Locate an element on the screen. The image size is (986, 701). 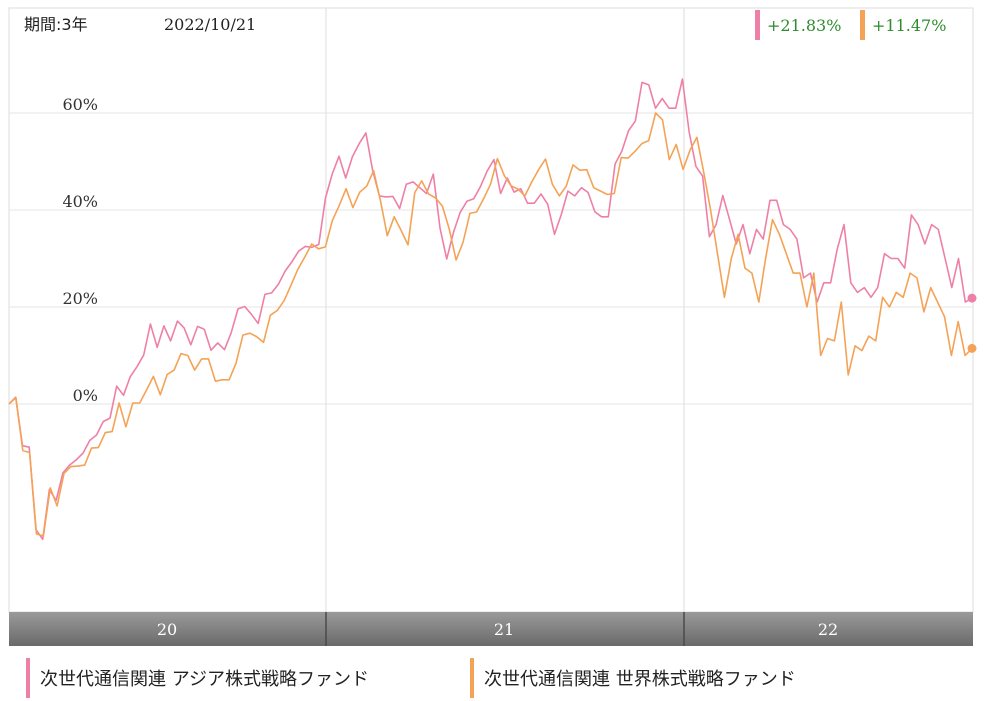
year-label-21: 21 is located at coordinates (504, 629).